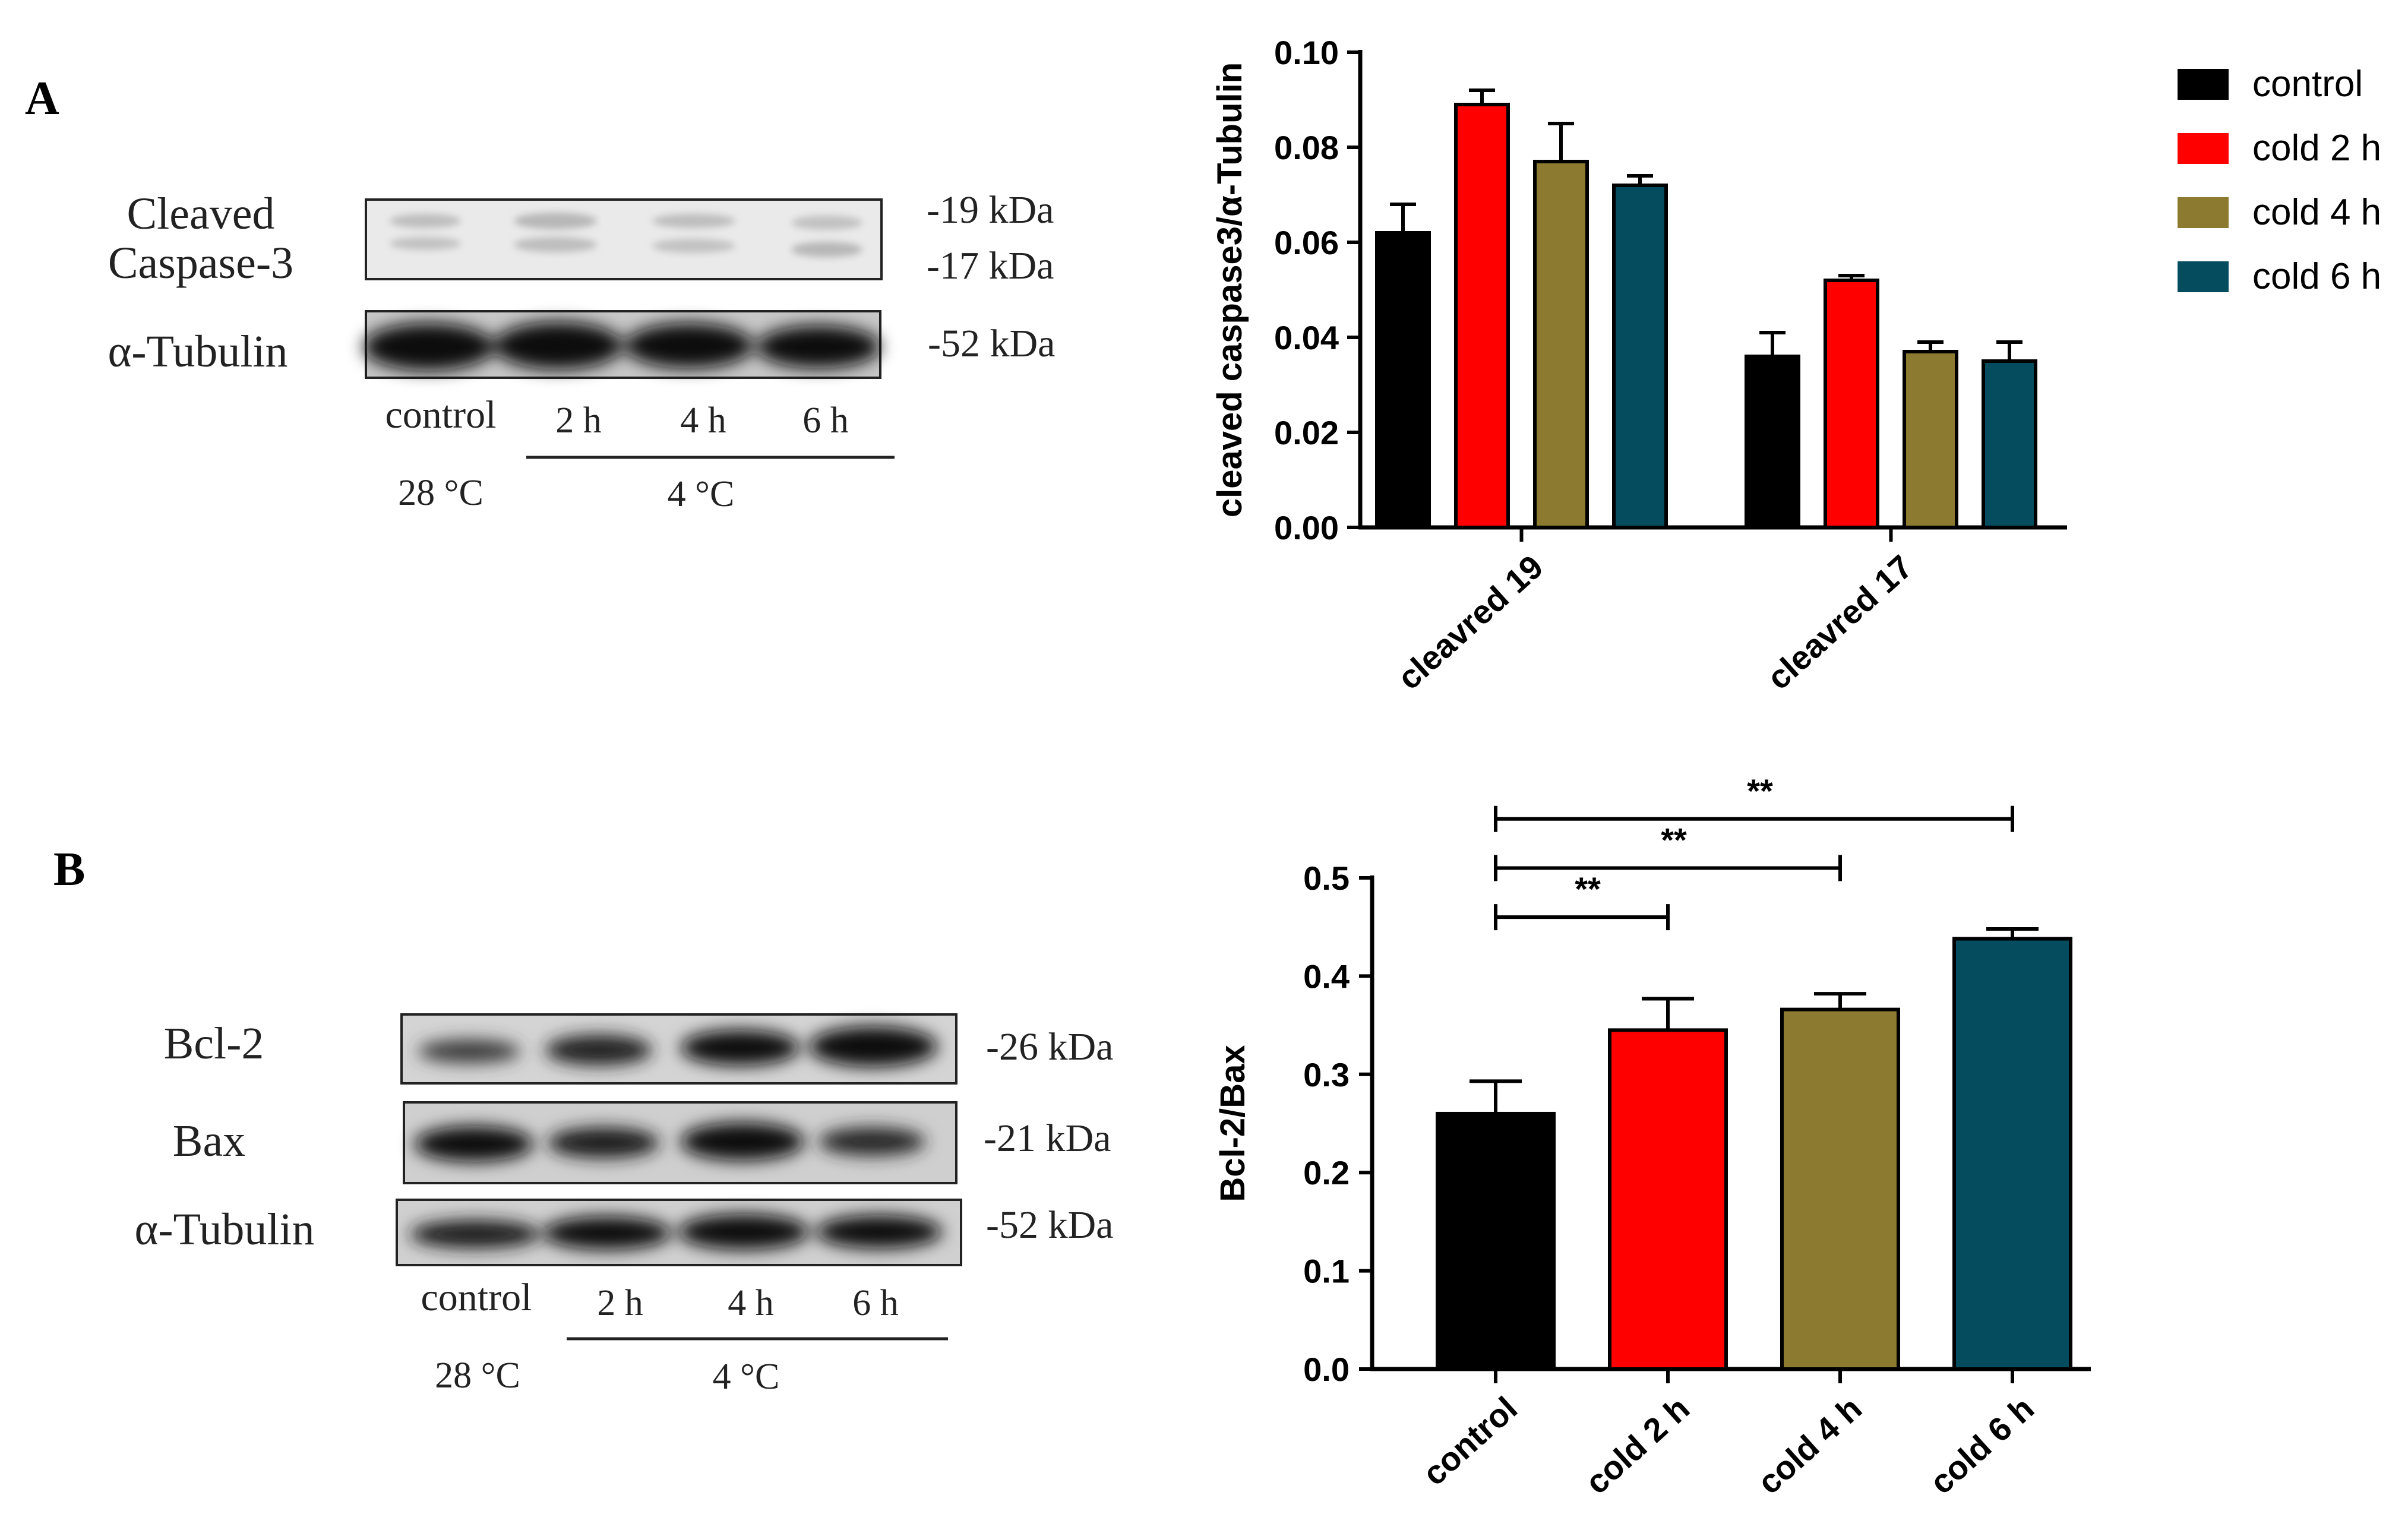 The height and width of the screenshot is (1530, 2408). What do you see at coordinates (441, 415) in the screenshot?
I see `blot-a-lane-control: control` at bounding box center [441, 415].